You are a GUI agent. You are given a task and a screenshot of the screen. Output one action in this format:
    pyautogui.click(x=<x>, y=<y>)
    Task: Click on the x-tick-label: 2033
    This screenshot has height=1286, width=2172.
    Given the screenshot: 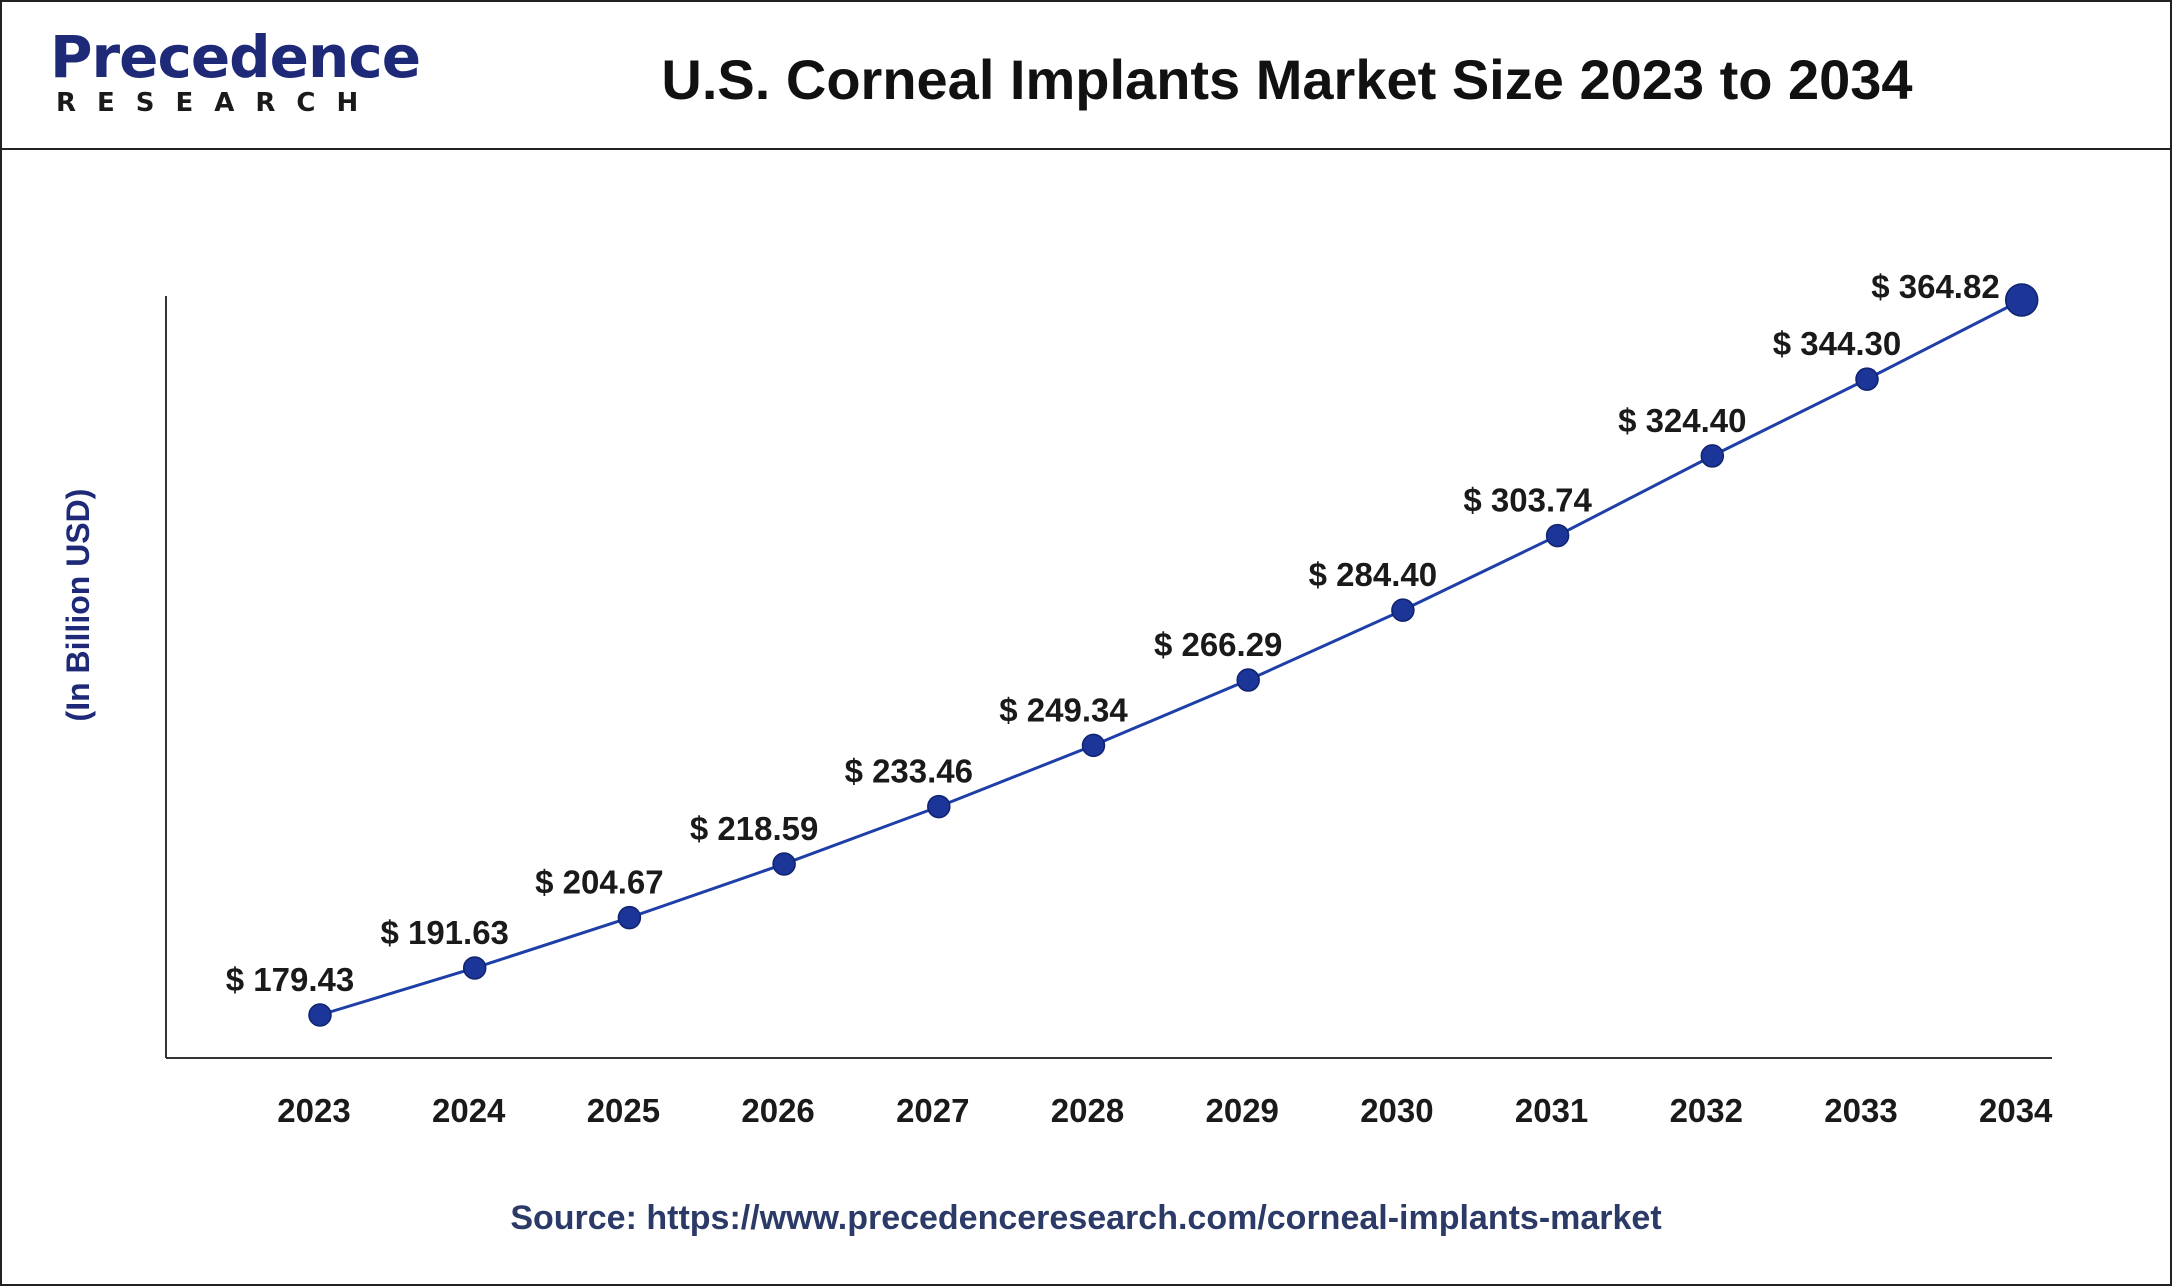 What is the action you would take?
    pyautogui.click(x=1860, y=1110)
    